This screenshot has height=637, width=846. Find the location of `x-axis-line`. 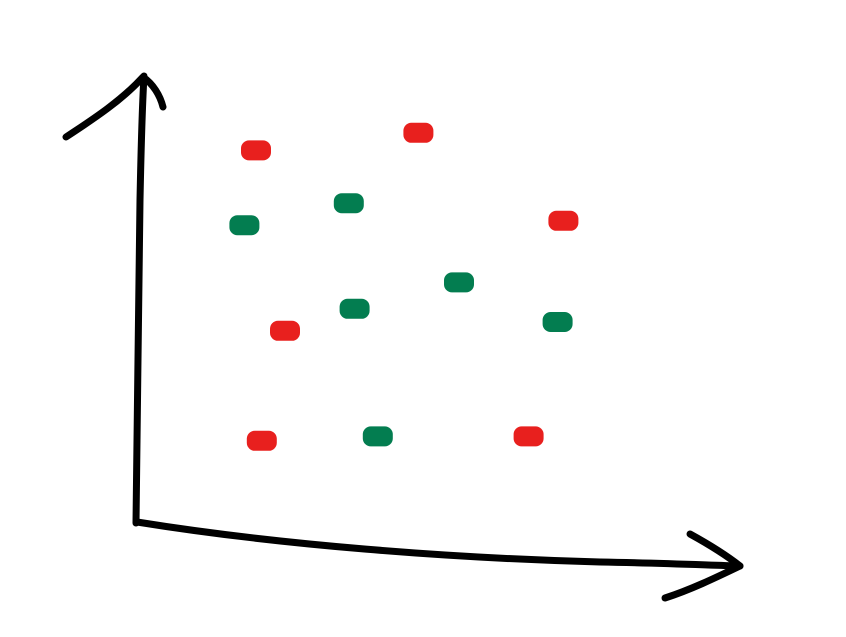

x-axis-line is located at coordinates (438, 544).